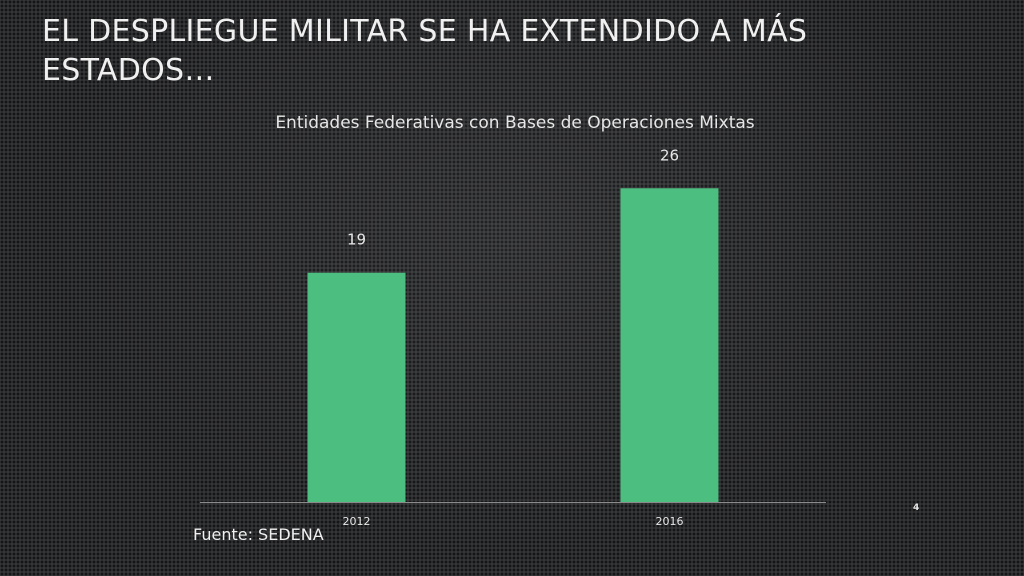  What do you see at coordinates (356, 387) in the screenshot?
I see `bar-2012` at bounding box center [356, 387].